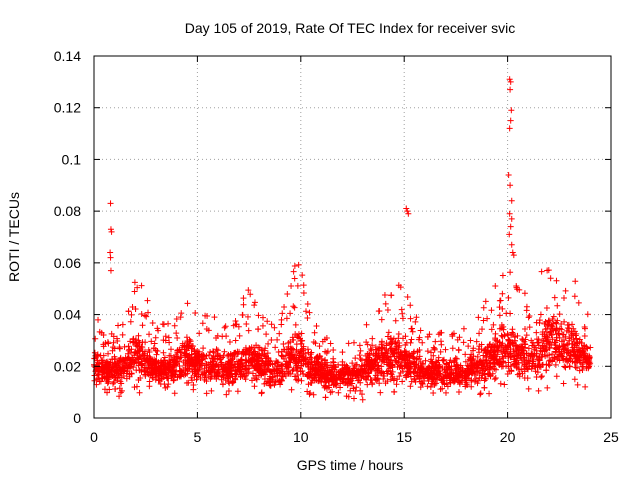 The height and width of the screenshot is (480, 640). Describe the element at coordinates (67, 315) in the screenshot. I see `y-tick-label: 0.04` at that location.